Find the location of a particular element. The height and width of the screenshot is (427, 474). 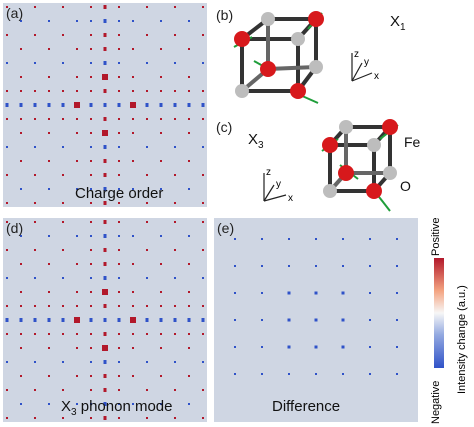

caption-x-sub: 3 is located at coordinates (74, 412).